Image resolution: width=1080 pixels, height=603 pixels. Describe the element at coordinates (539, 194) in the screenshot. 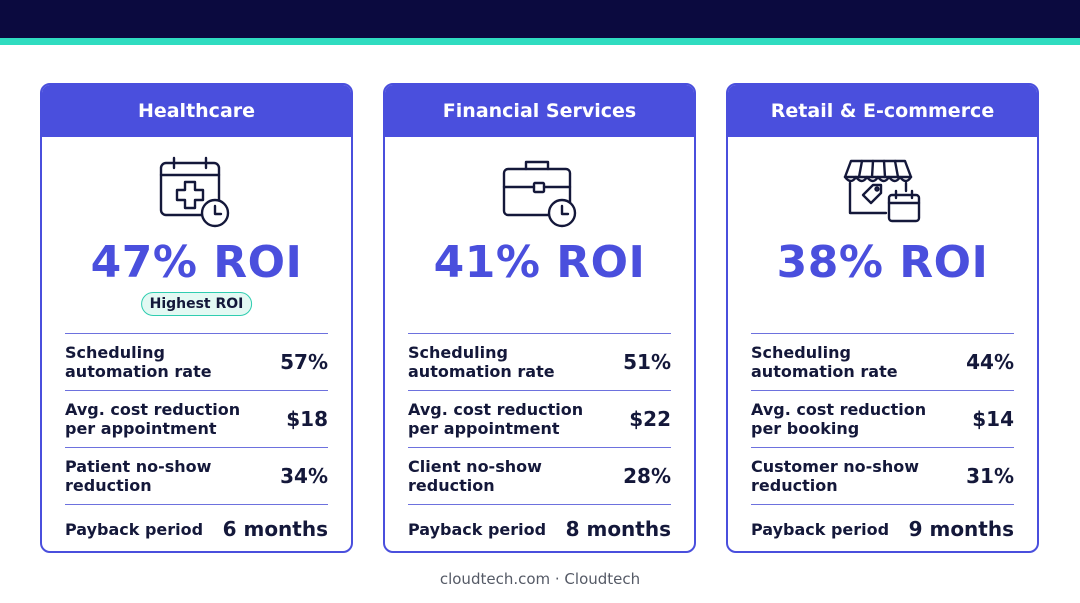

I see `briefcase-clock-icon` at that location.